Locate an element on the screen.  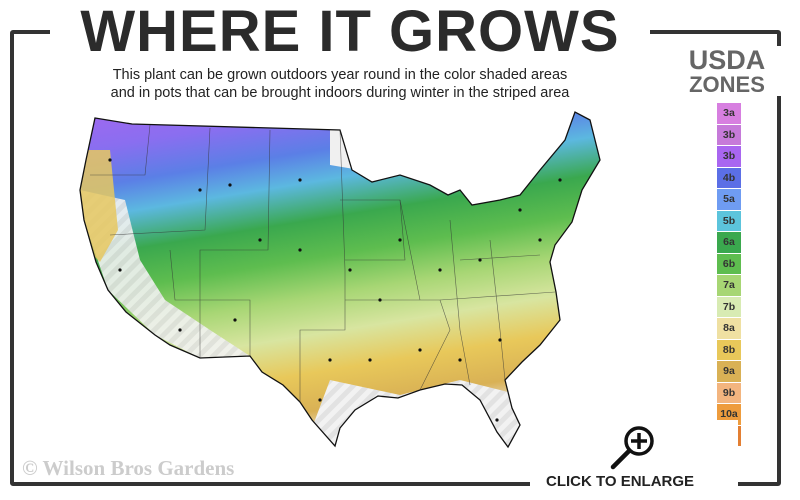
legend-zone-8b: 8b is located at coordinates (729, 349).